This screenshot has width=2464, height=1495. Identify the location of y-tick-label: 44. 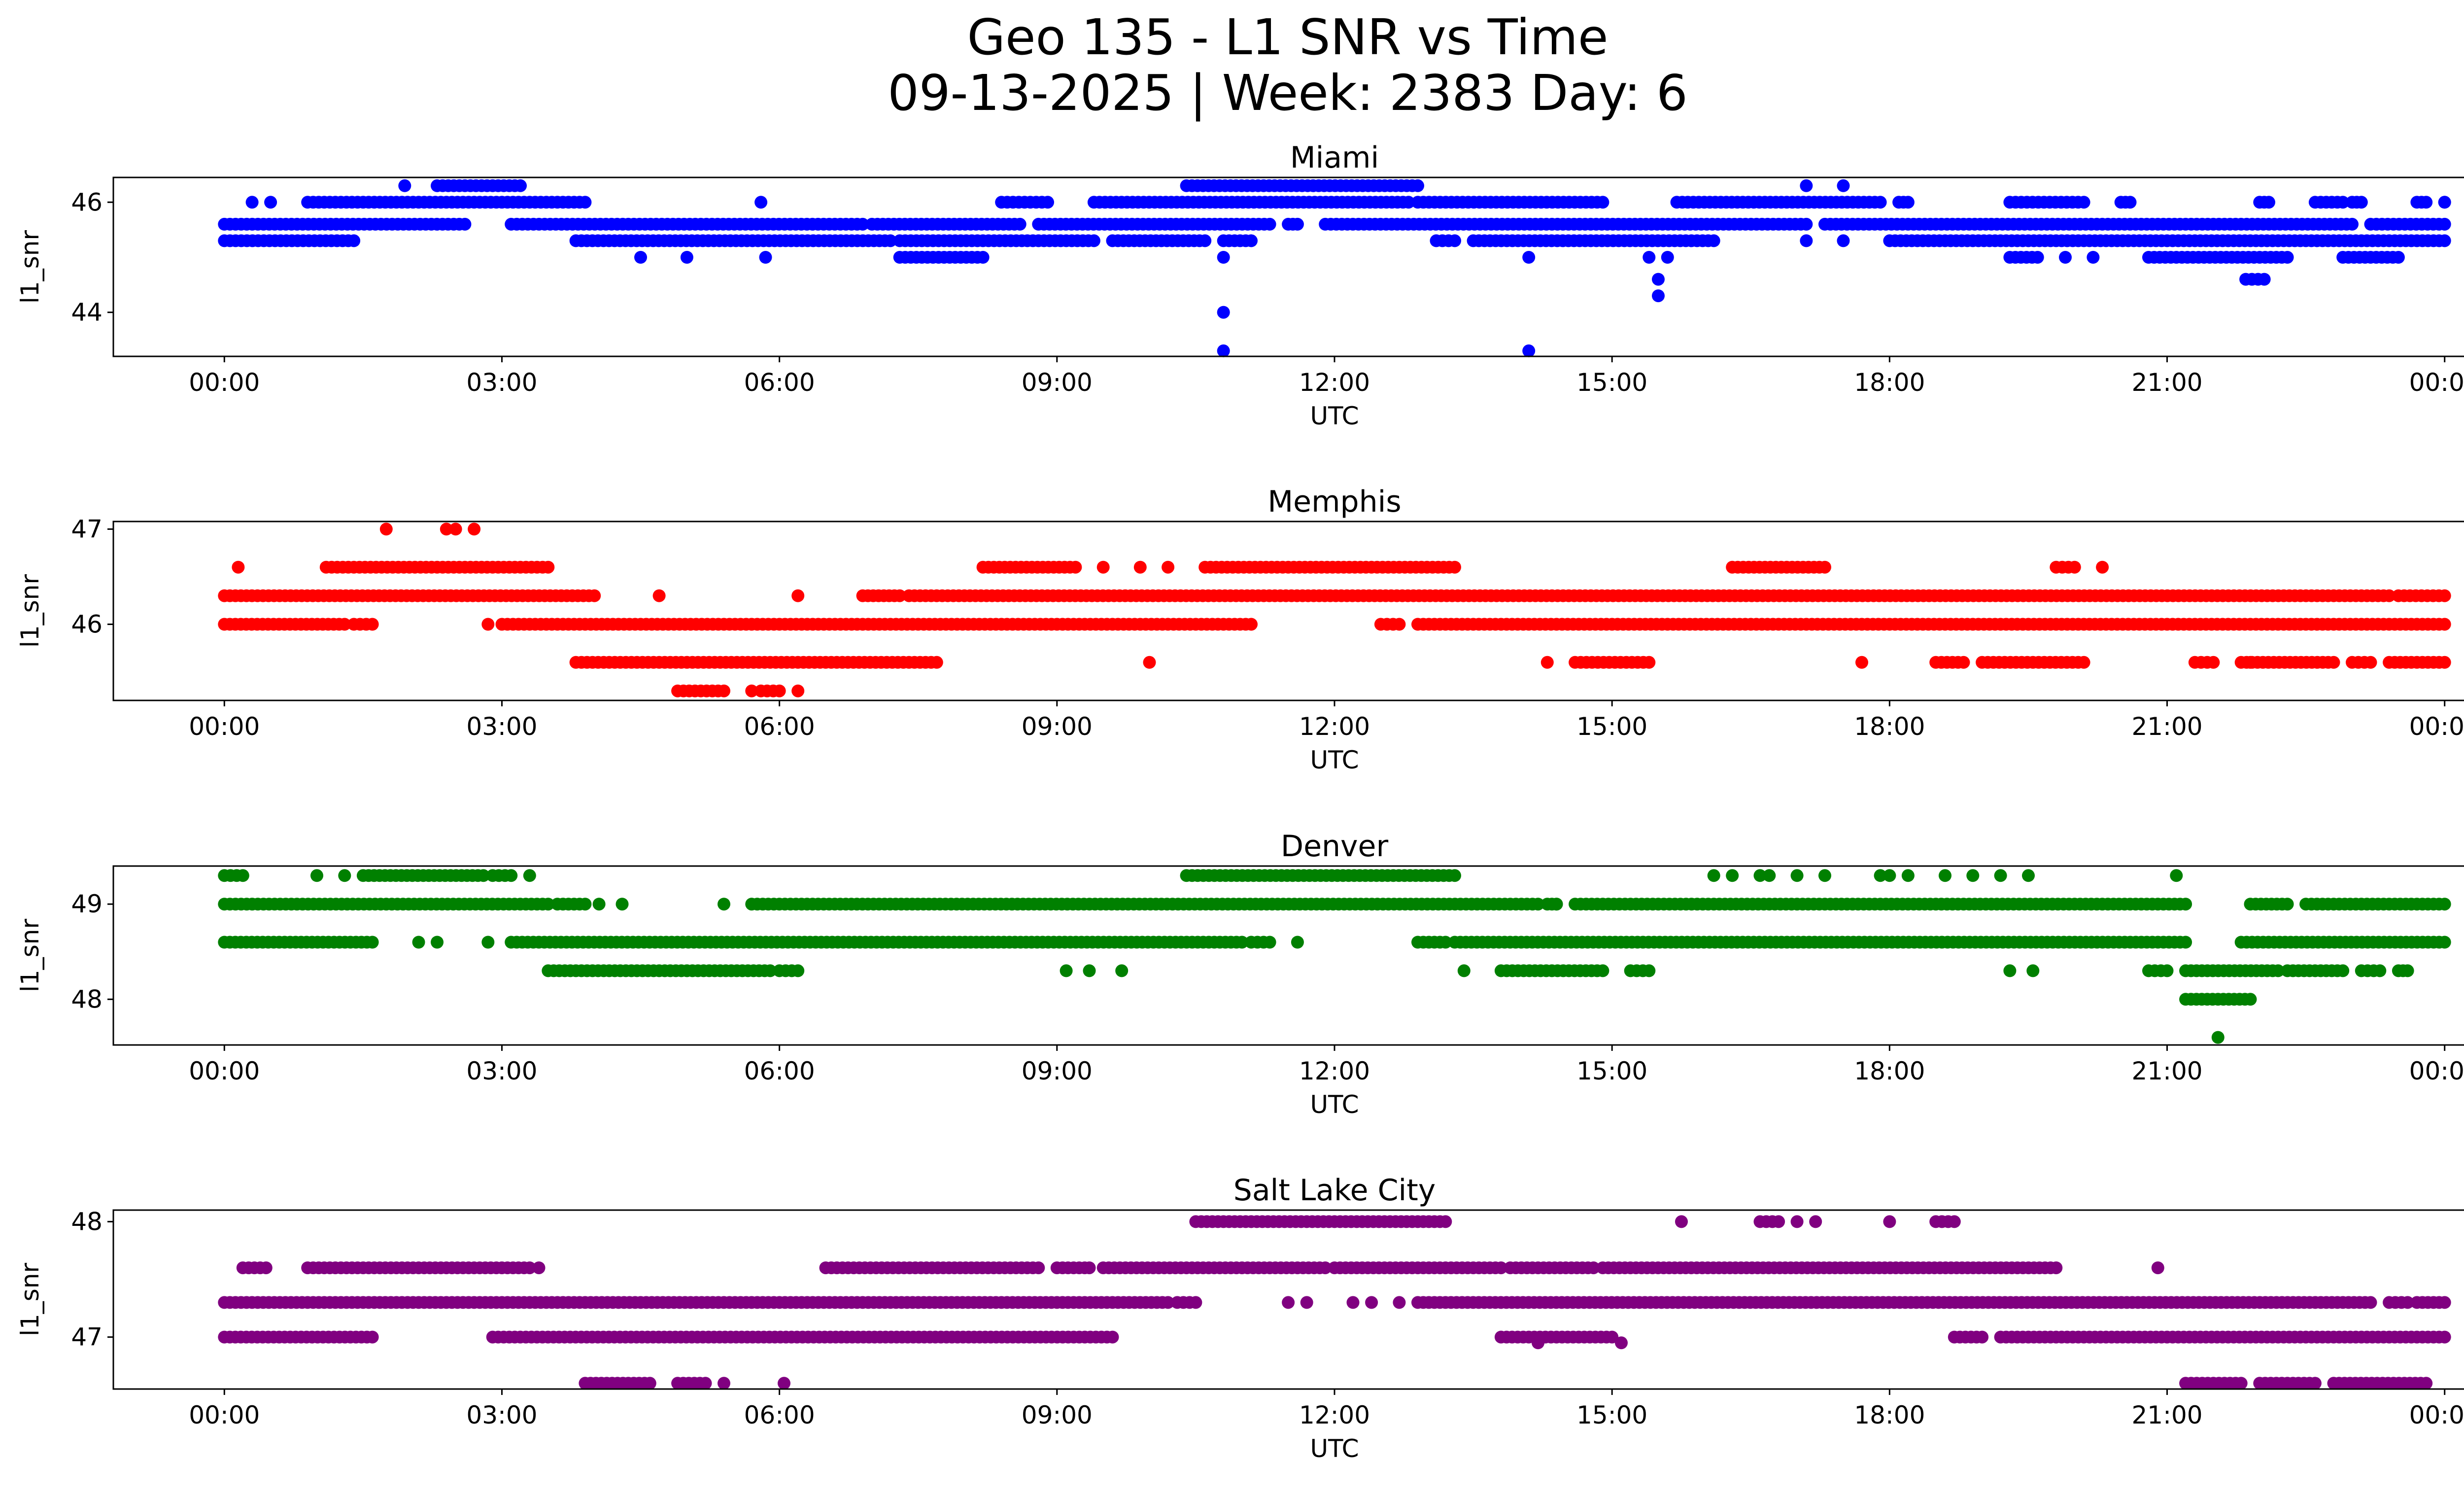
(87, 312).